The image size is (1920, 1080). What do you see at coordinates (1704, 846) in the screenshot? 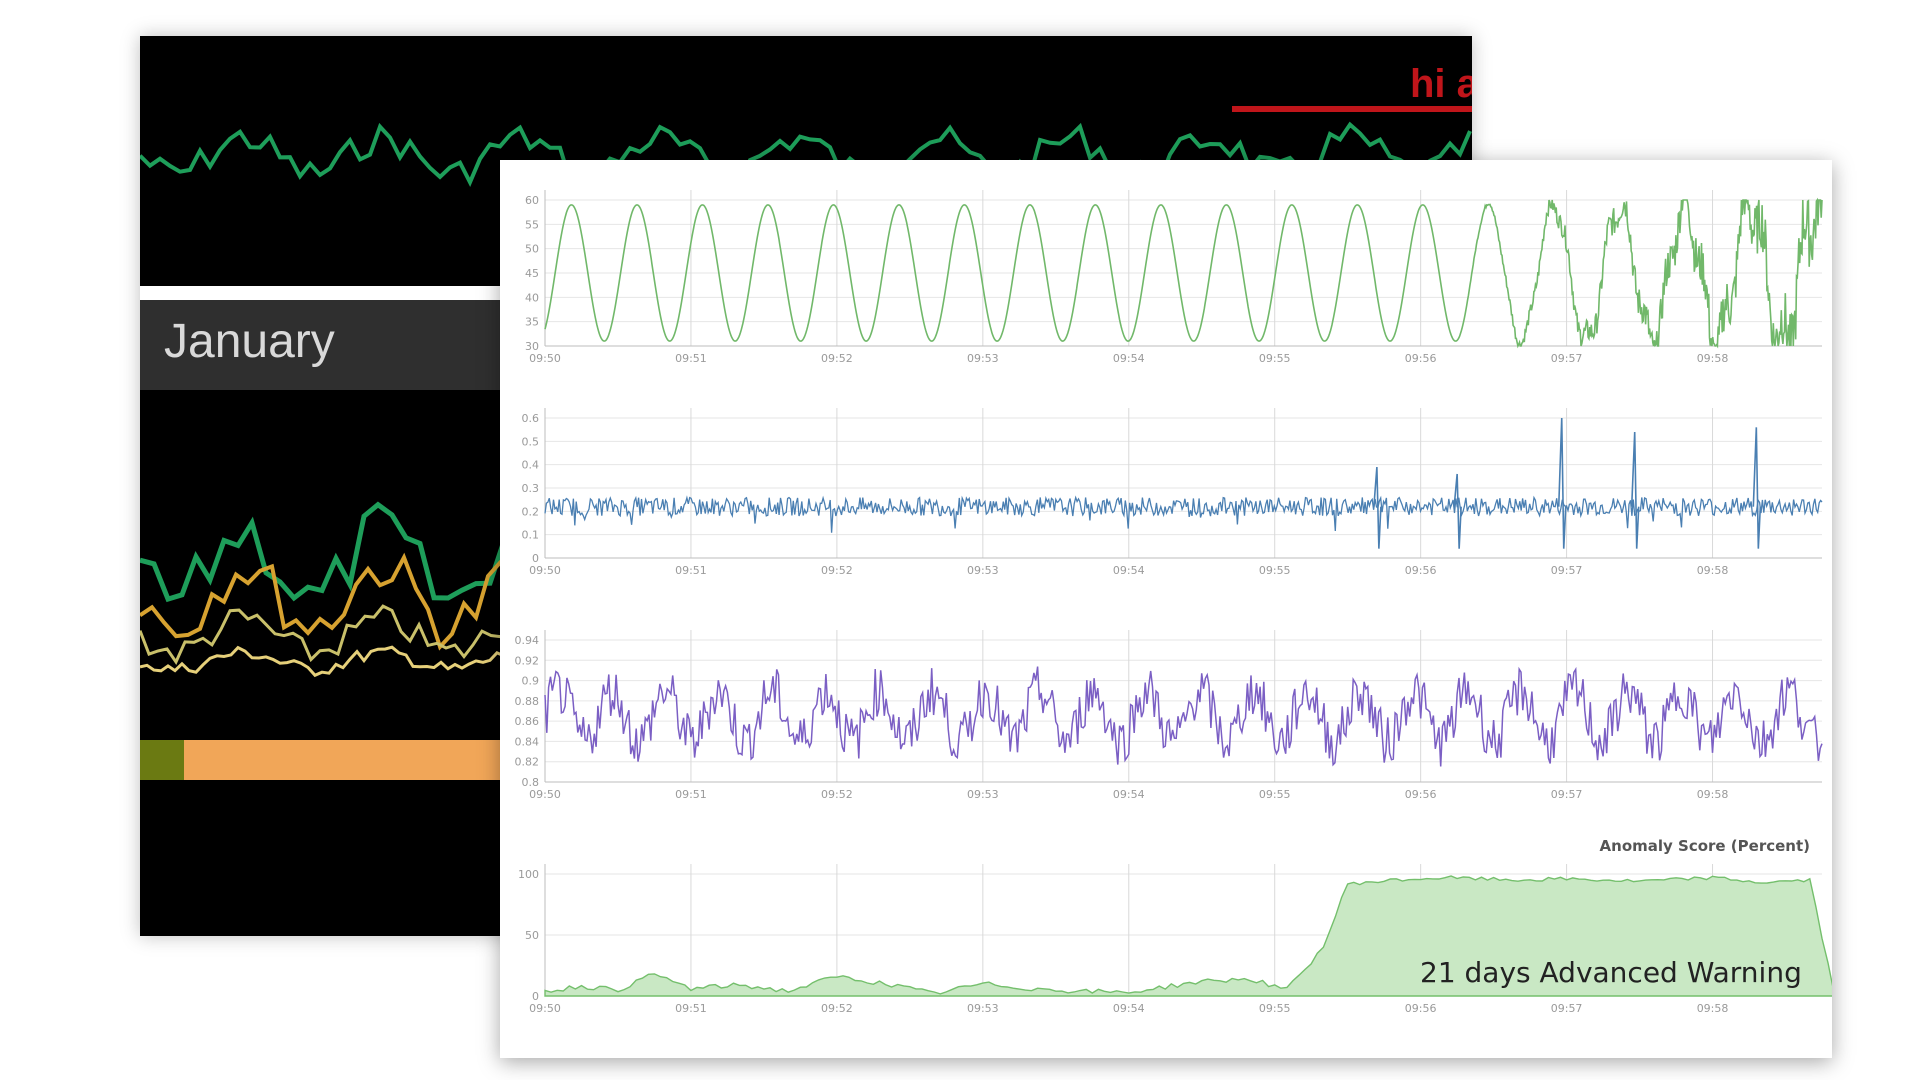
I see `anomaly-score-title: Anomaly Score (Percent)` at bounding box center [1704, 846].